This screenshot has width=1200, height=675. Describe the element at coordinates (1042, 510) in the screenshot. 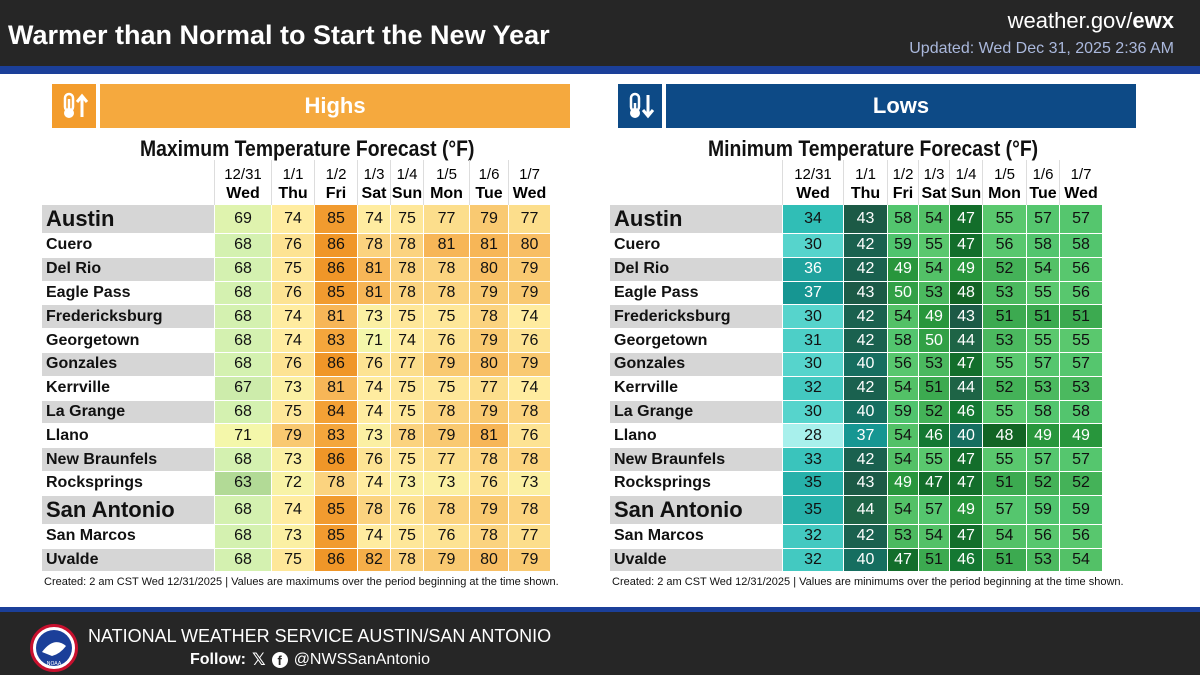

I see `lows-value-cell: 59` at that location.